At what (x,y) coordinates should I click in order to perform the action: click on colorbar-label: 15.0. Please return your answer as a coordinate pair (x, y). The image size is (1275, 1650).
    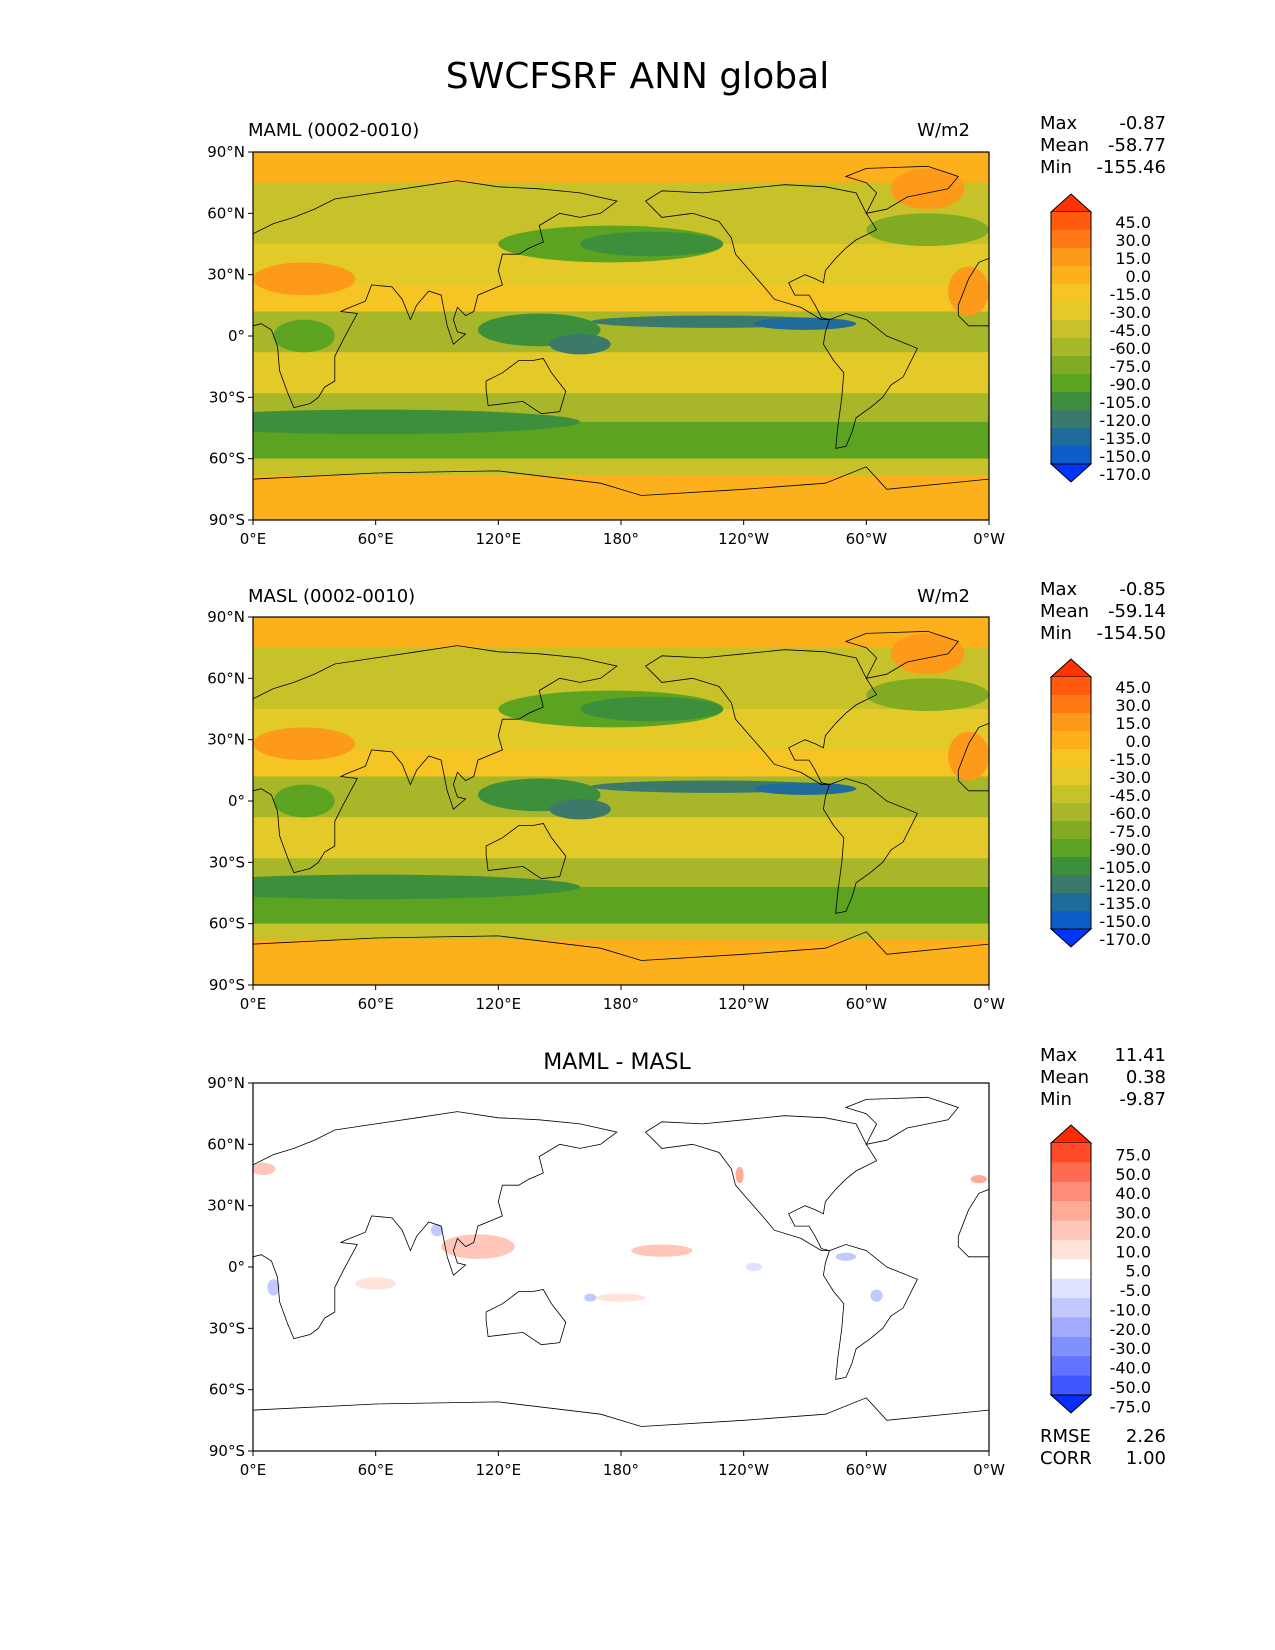
    Looking at the image, I should click on (1133, 258).